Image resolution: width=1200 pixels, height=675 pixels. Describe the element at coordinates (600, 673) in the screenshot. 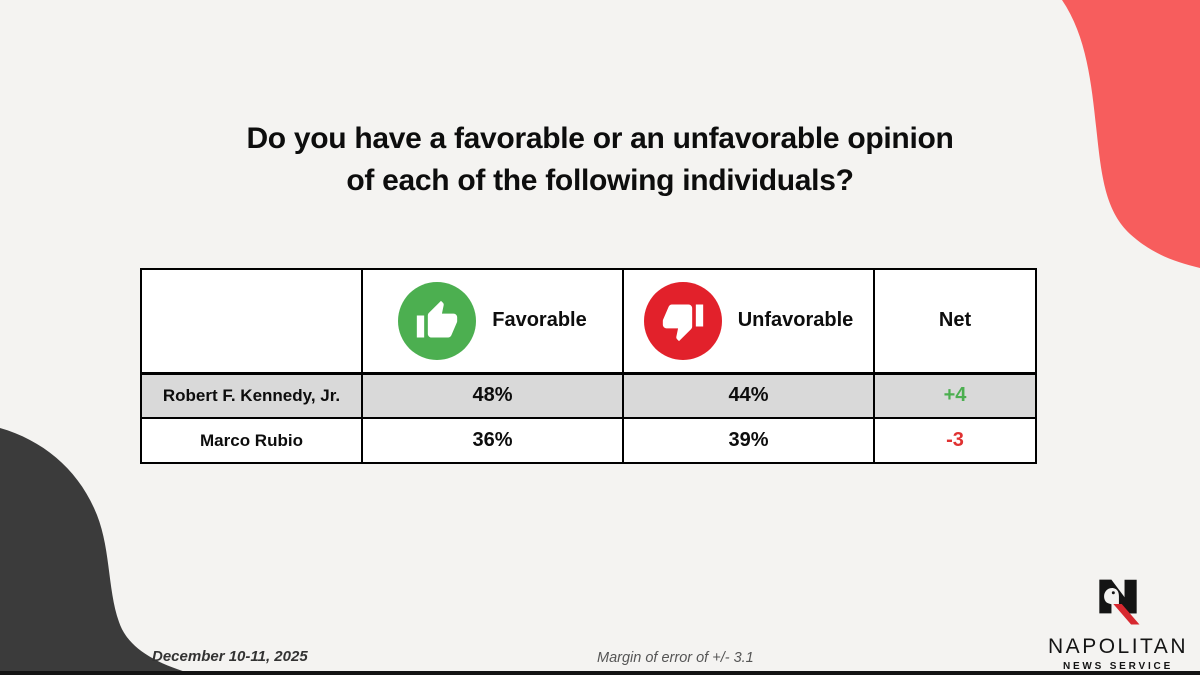

I see `bottom-accent-bar` at that location.